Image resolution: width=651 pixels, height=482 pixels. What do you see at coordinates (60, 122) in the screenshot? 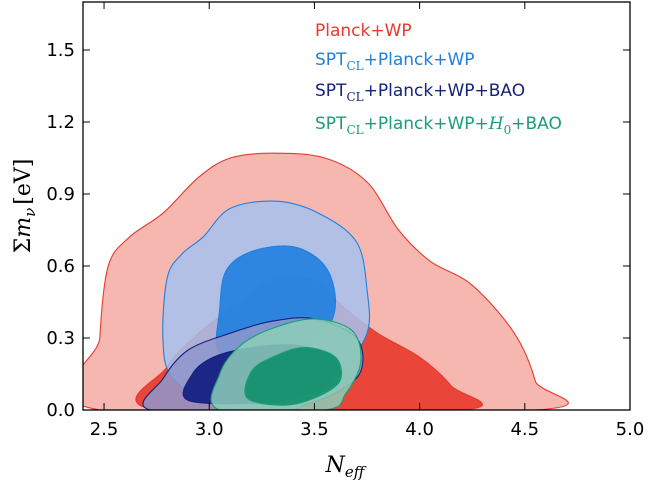
I see `y-tick-label: 1.2` at bounding box center [60, 122].